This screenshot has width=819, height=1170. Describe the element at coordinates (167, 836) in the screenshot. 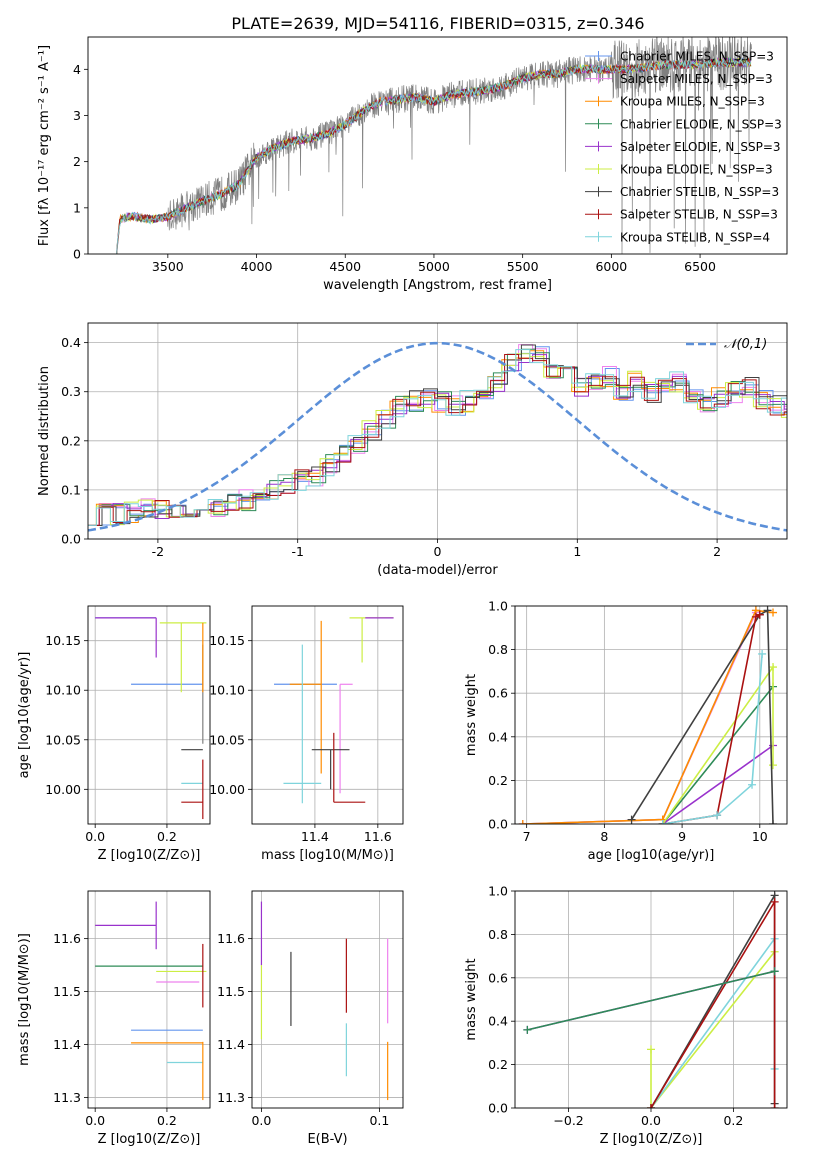

I see `x-tick-label: 0.2` at that location.